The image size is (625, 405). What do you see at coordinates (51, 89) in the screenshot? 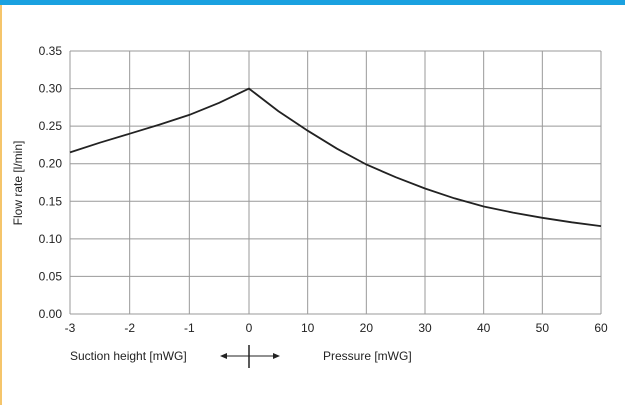
I see `y-tick-label: 0.30` at bounding box center [51, 89].